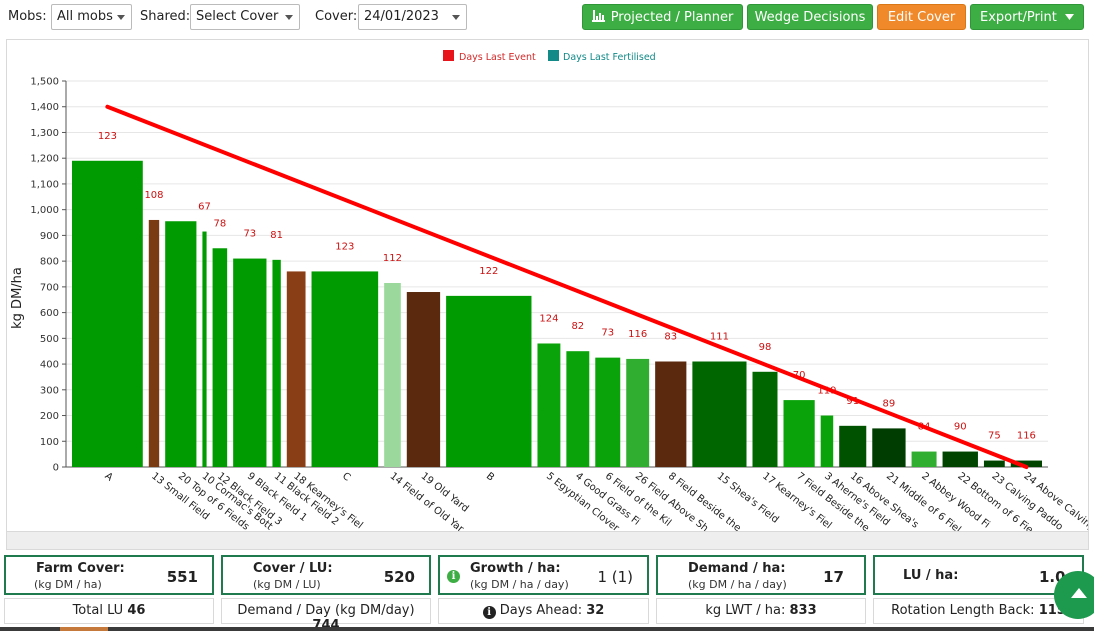 Image resolution: width=1094 pixels, height=633 pixels. I want to click on data-label: 89, so click(889, 403).